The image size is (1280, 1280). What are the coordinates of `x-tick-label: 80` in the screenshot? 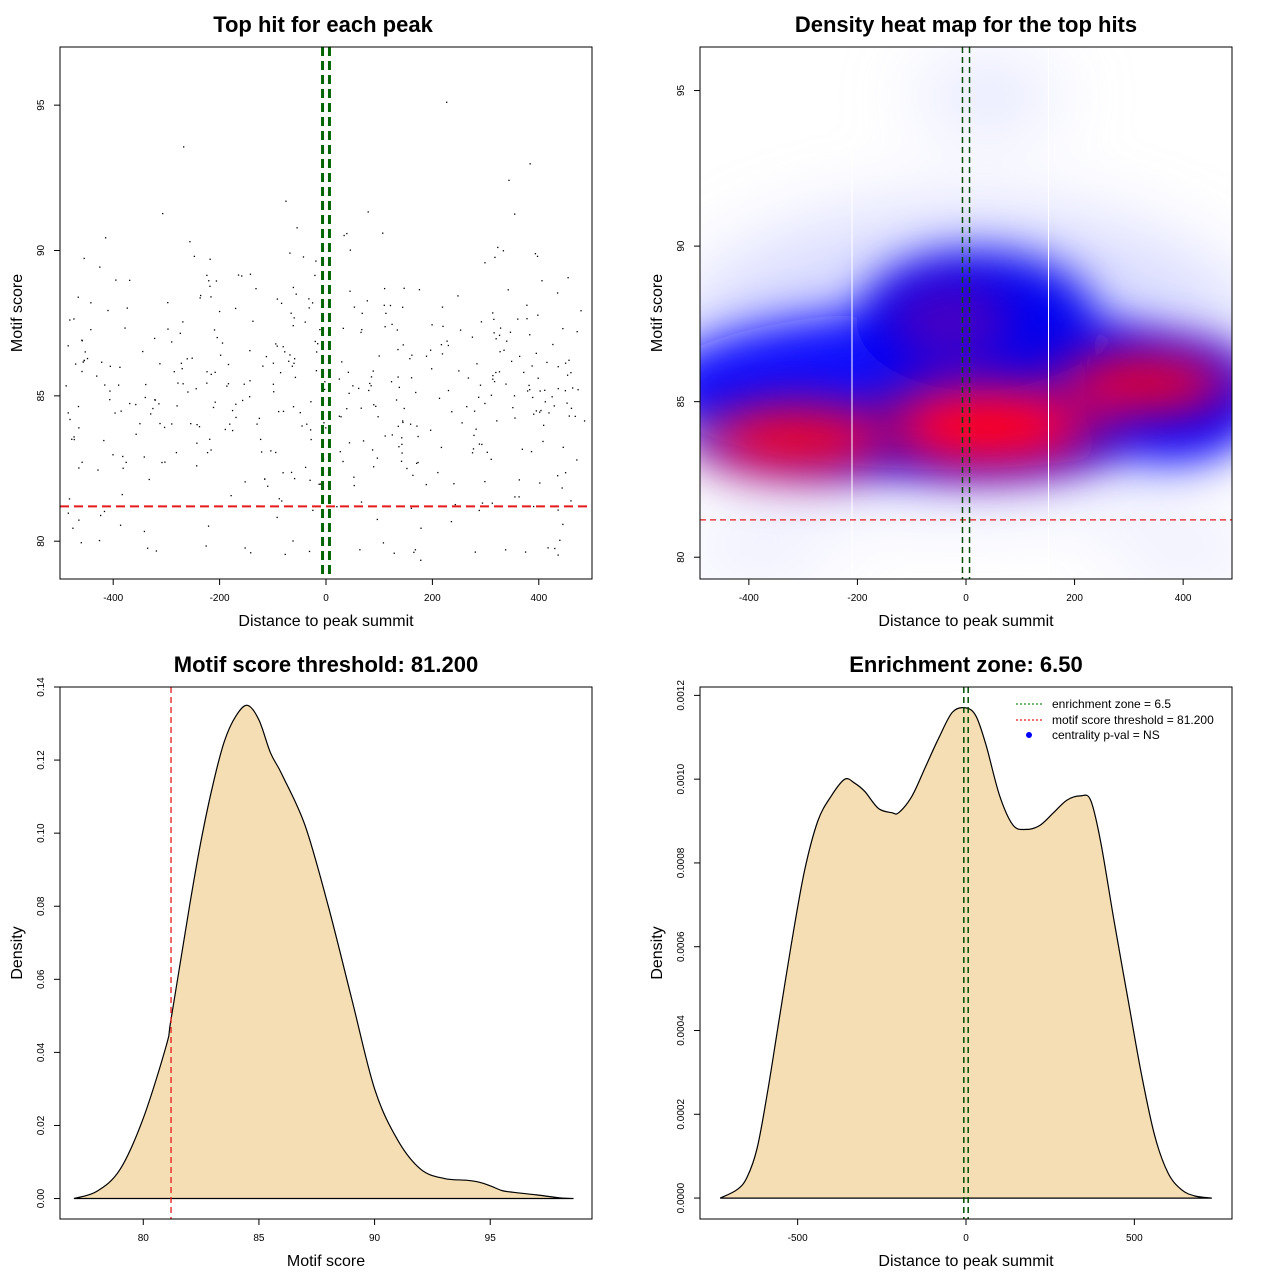 It's located at (144, 1238).